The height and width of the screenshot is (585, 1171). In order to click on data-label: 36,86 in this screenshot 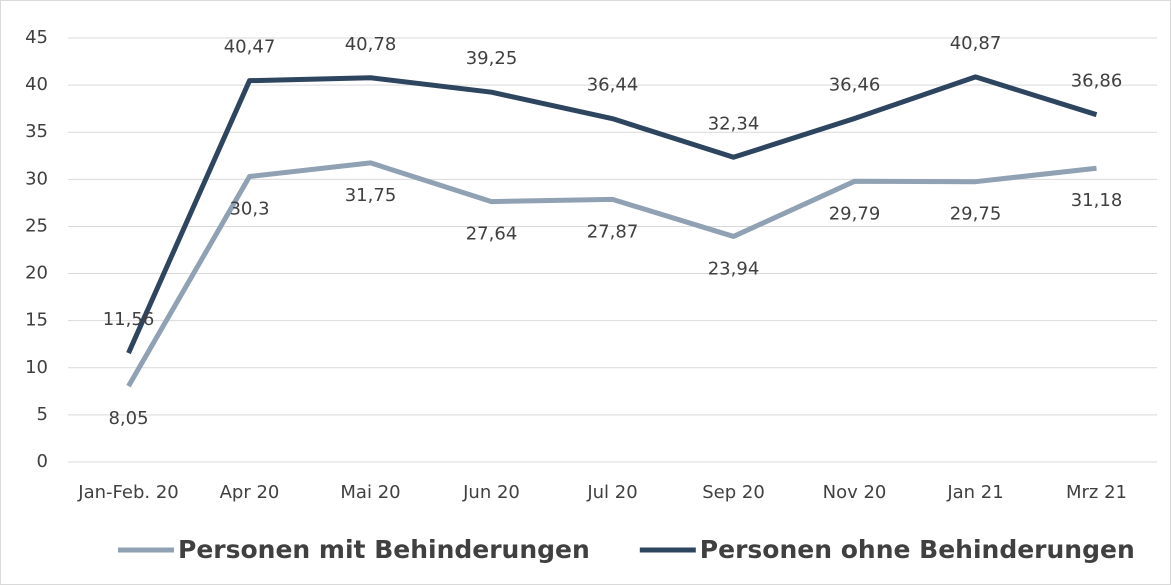, I will do `click(1097, 81)`.